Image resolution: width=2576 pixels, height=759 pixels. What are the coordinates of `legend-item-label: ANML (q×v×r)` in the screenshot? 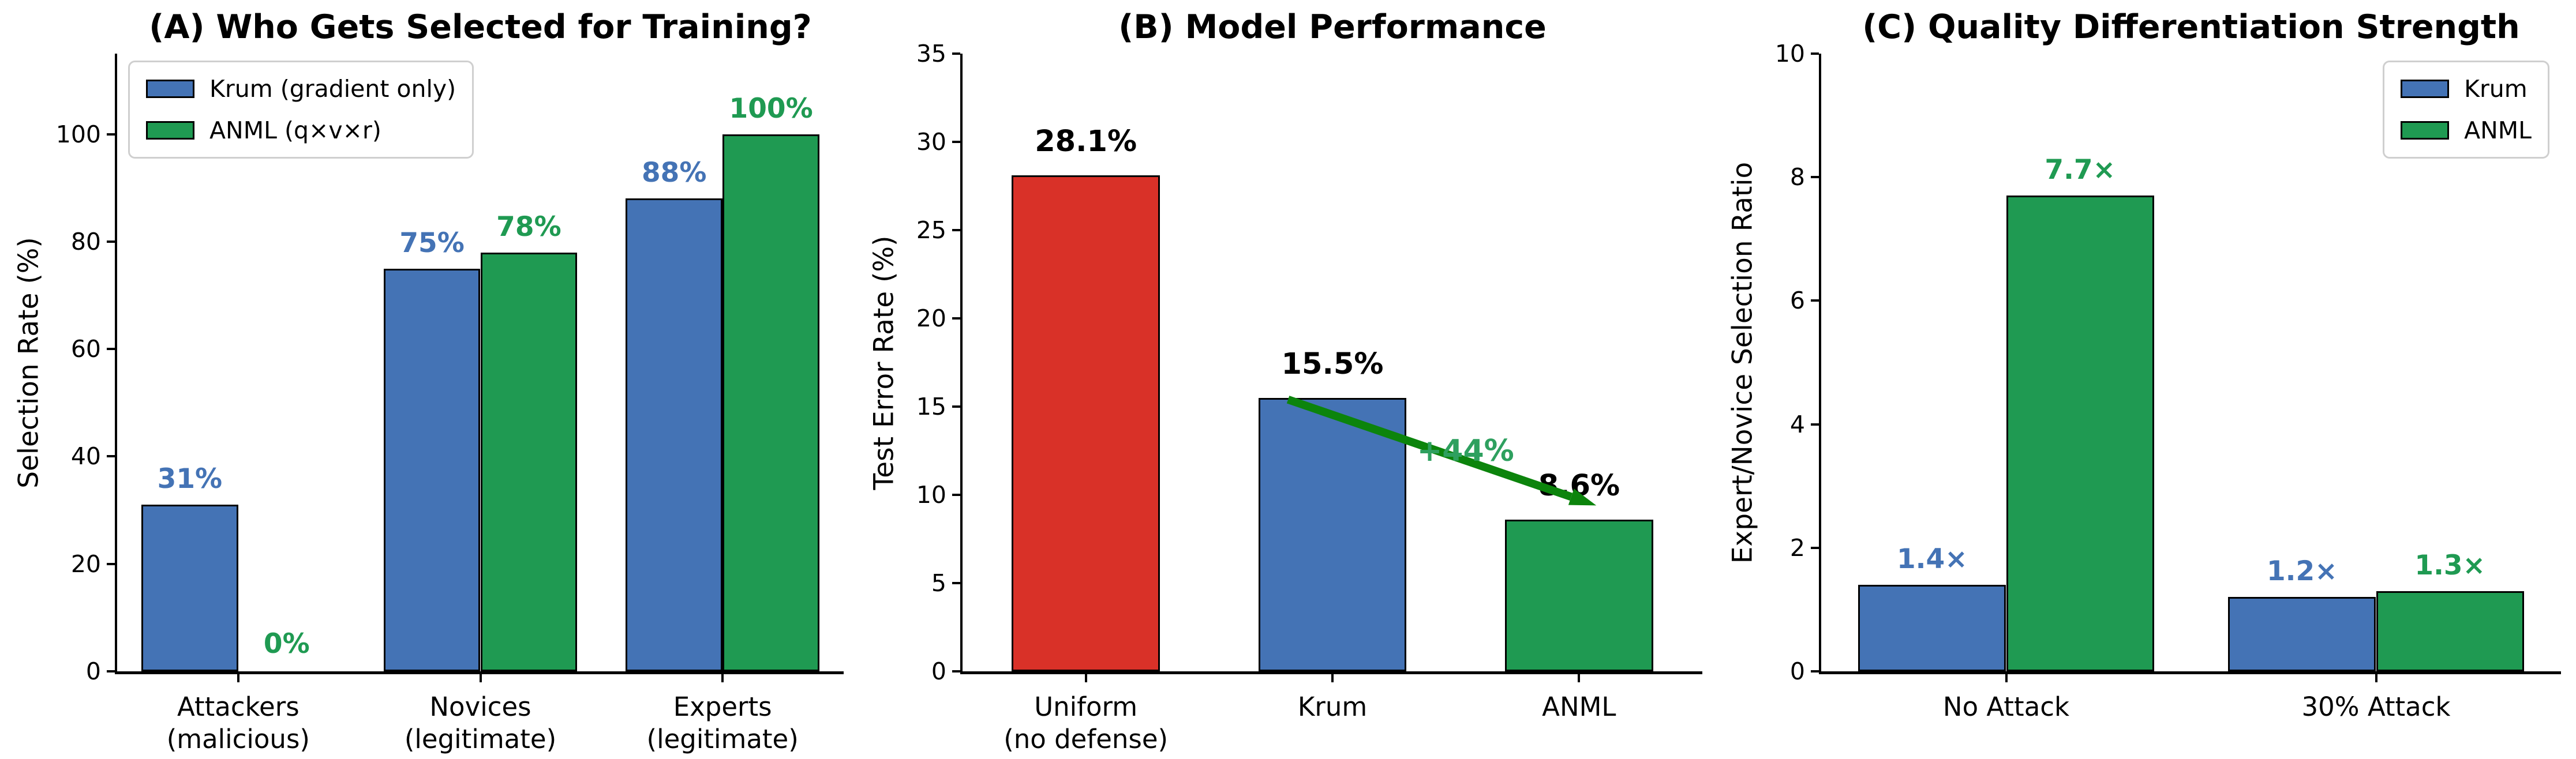 It's located at (295, 130).